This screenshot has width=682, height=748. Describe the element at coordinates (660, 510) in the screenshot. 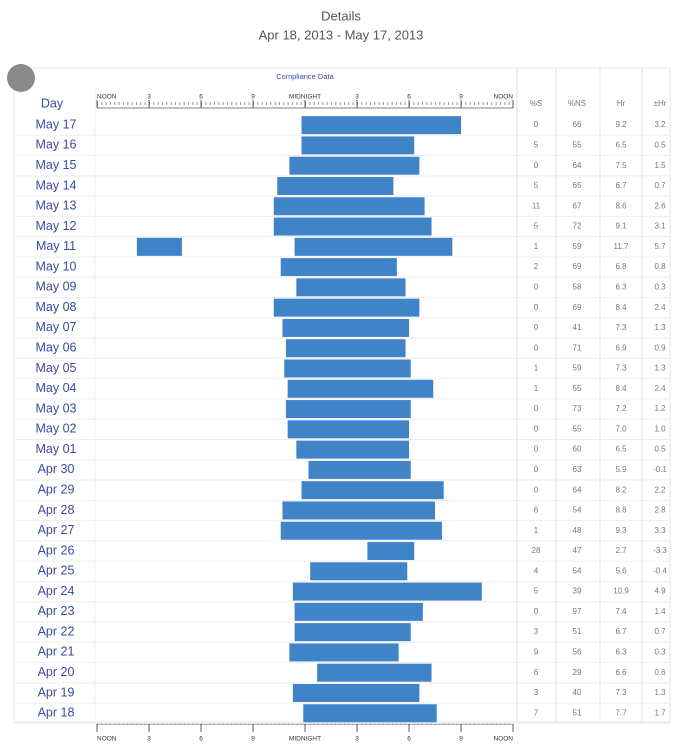

I see `table-cell: 2.8` at that location.